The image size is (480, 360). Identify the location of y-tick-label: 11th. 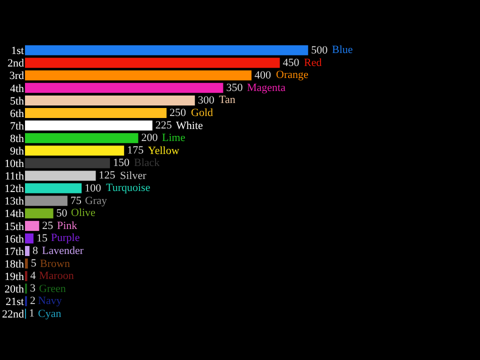
(14, 176).